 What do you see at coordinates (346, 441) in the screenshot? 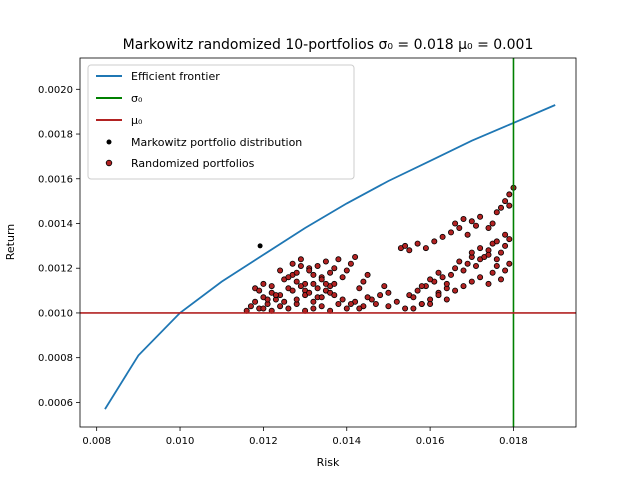
I see `x-tick-label: 0.014` at bounding box center [346, 441].